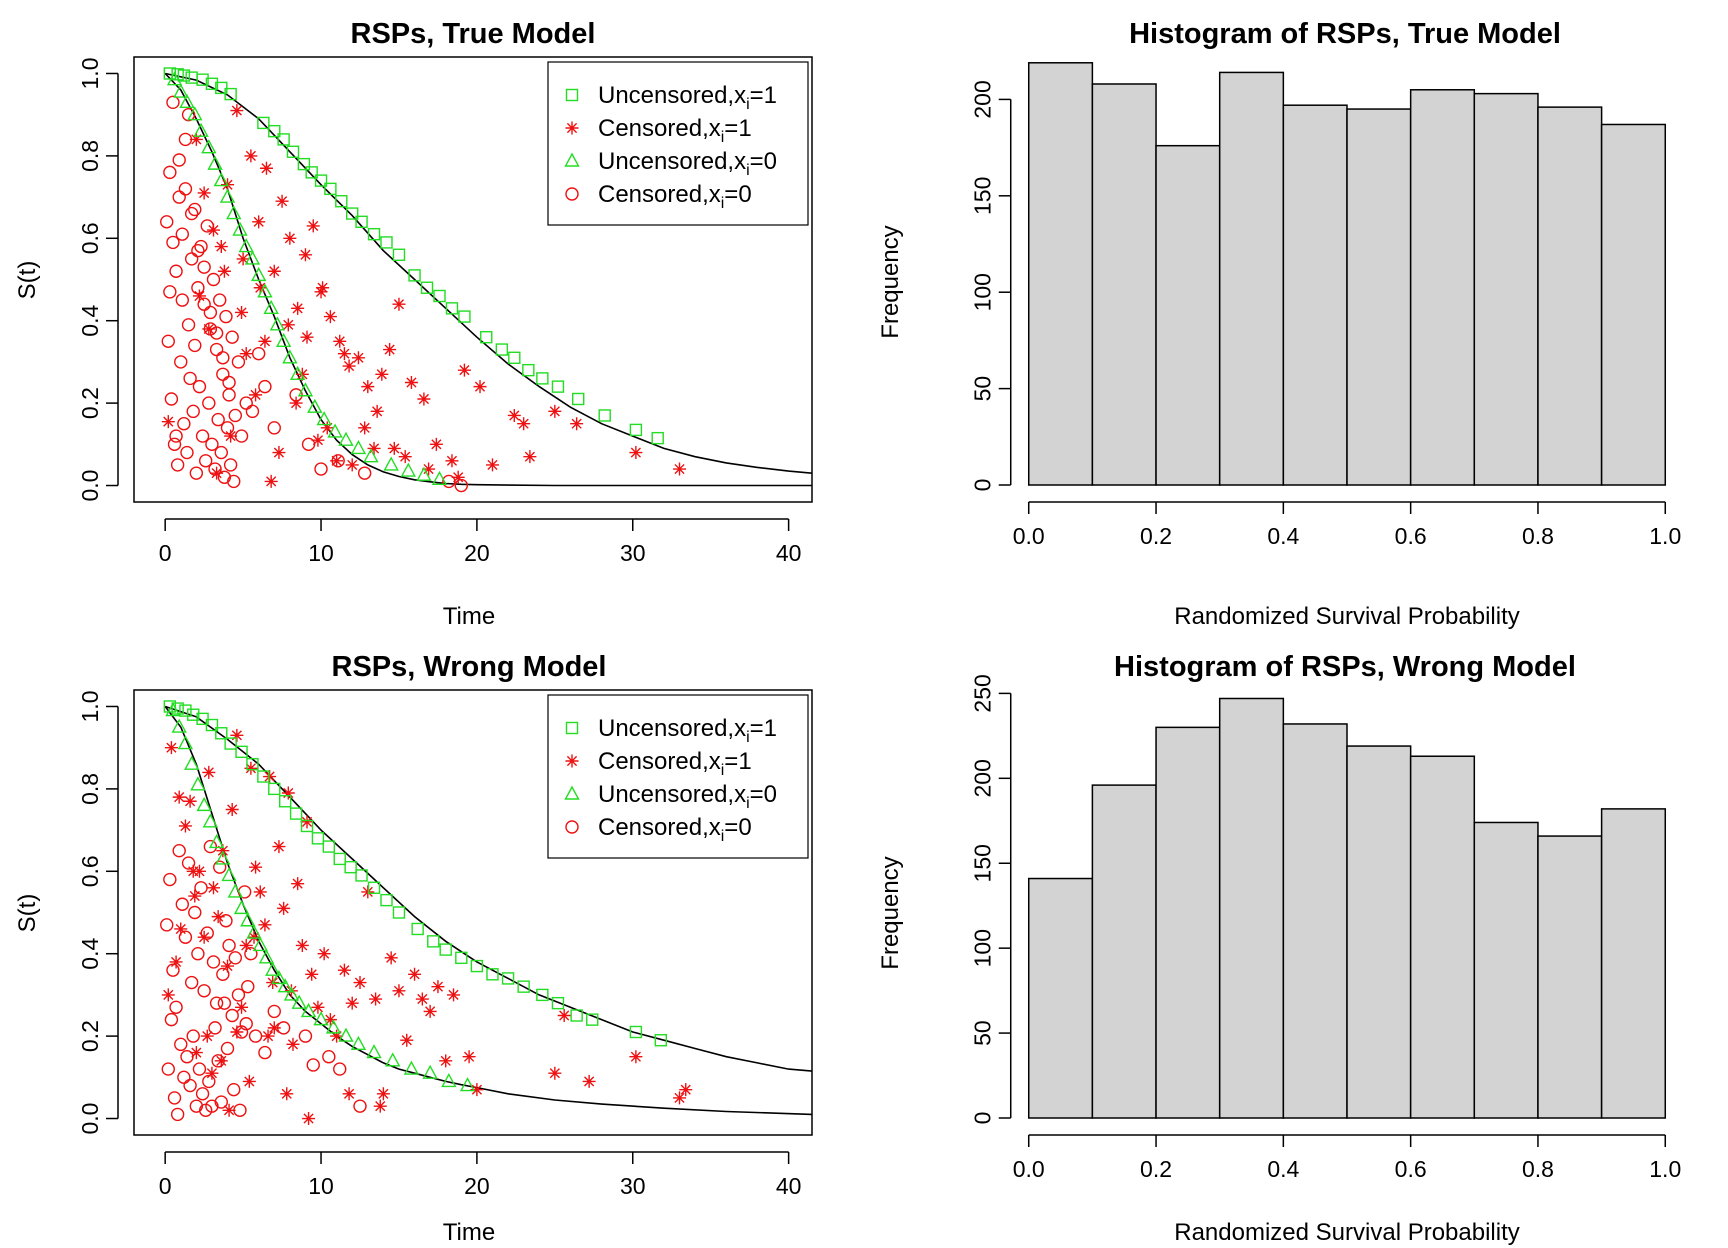 This screenshot has width=1728, height=1248. Describe the element at coordinates (678, 776) in the screenshot. I see `legend-box` at that location.